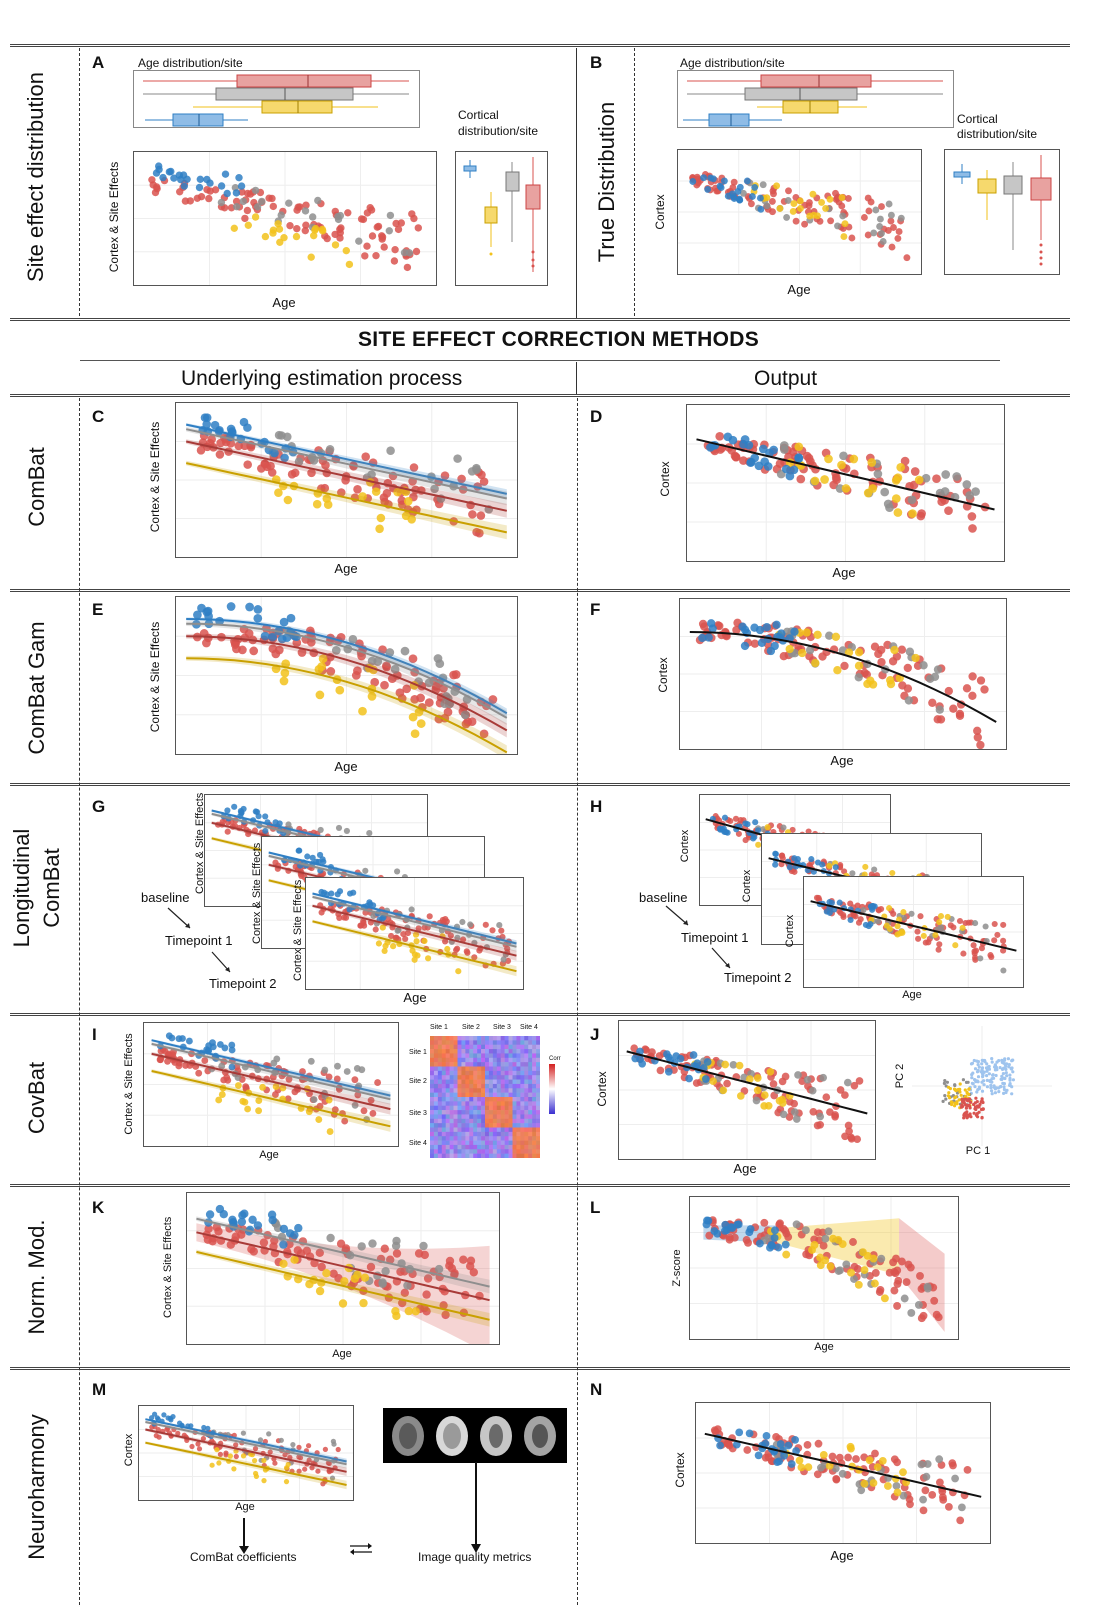  What do you see at coordinates (501, 218) in the screenshot?
I see `cortical-boxplot-a` at bounding box center [501, 218].